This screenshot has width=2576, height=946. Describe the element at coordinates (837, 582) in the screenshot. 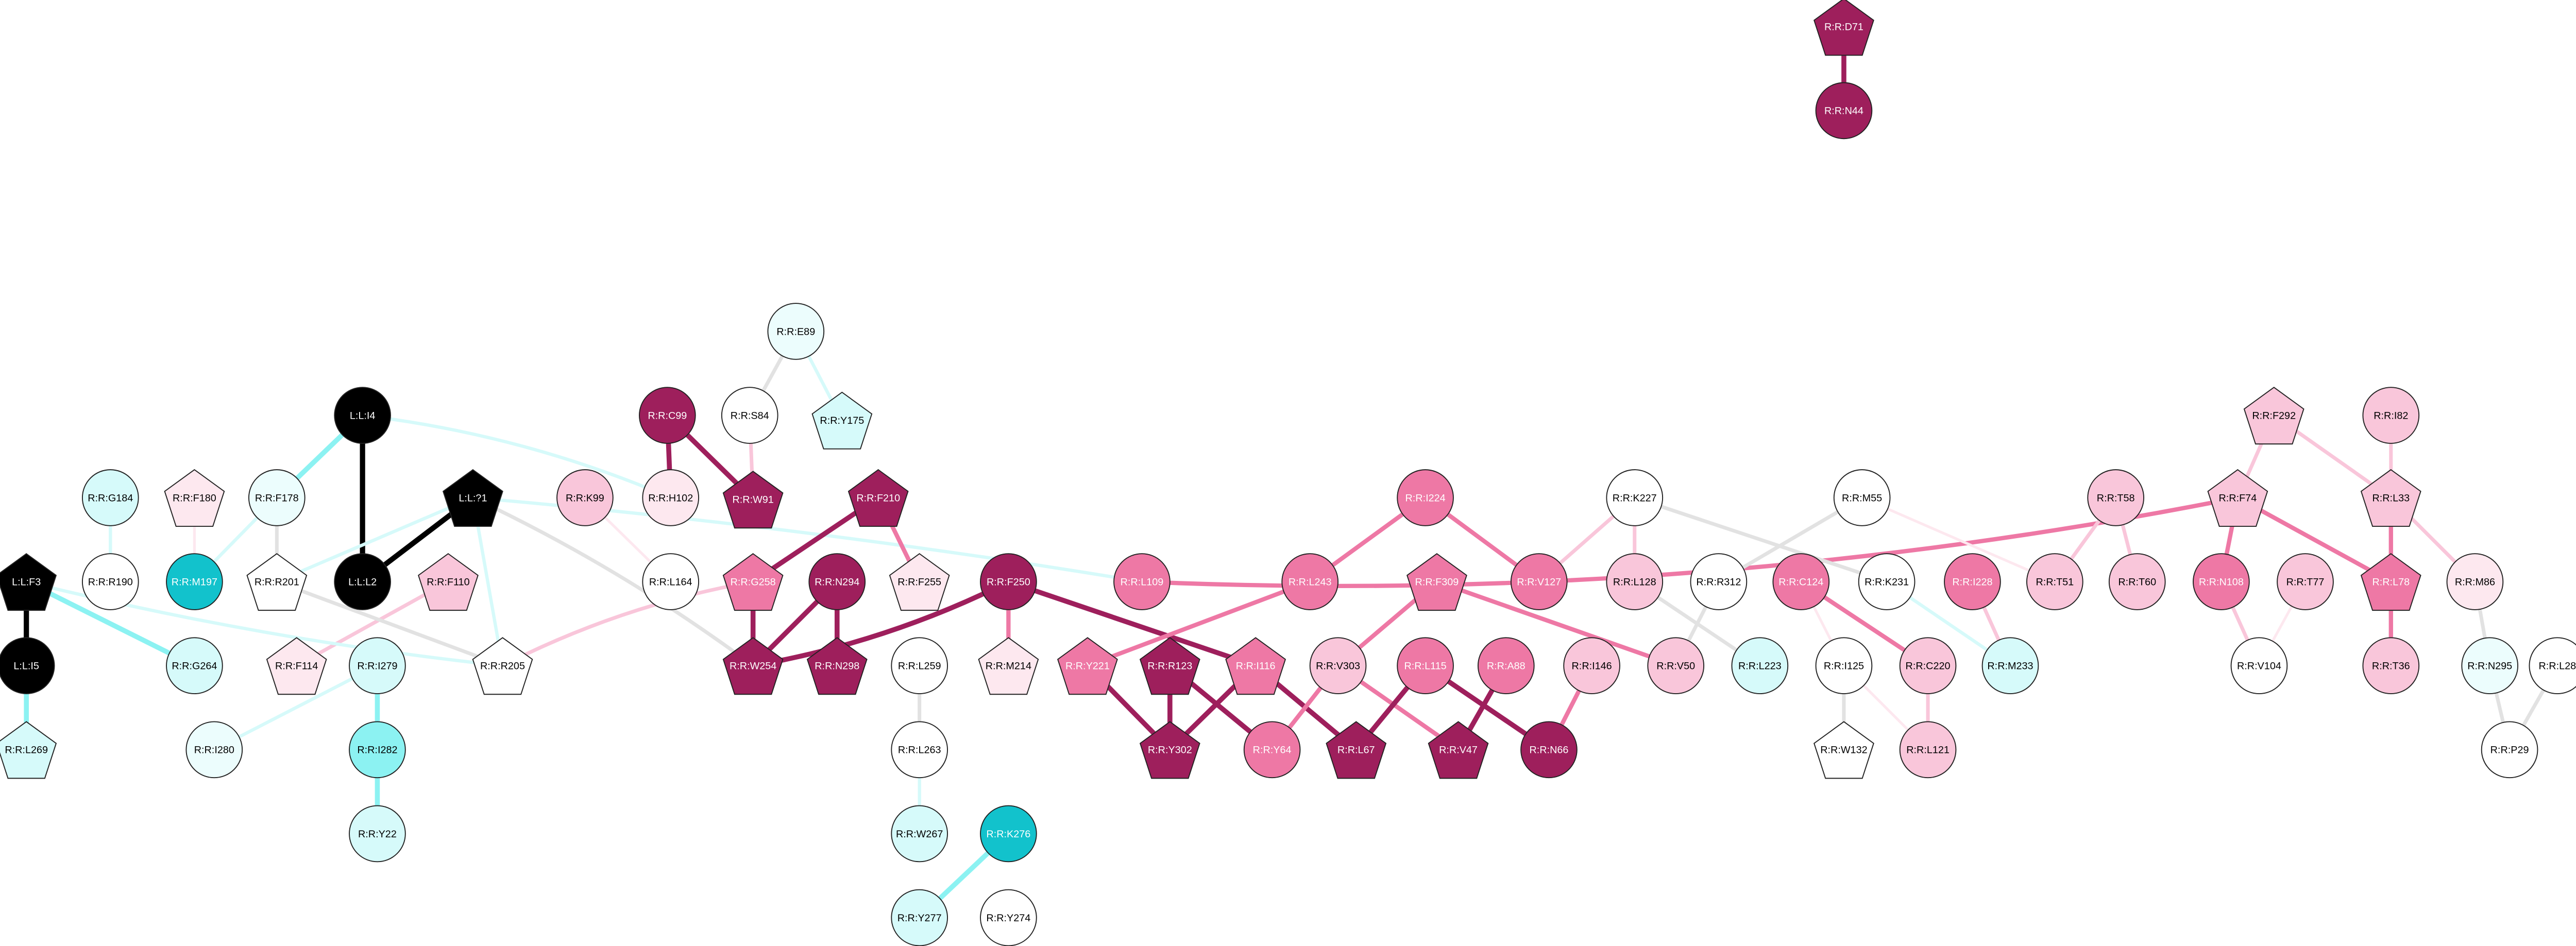

I see `node-label: R:R:N294` at that location.